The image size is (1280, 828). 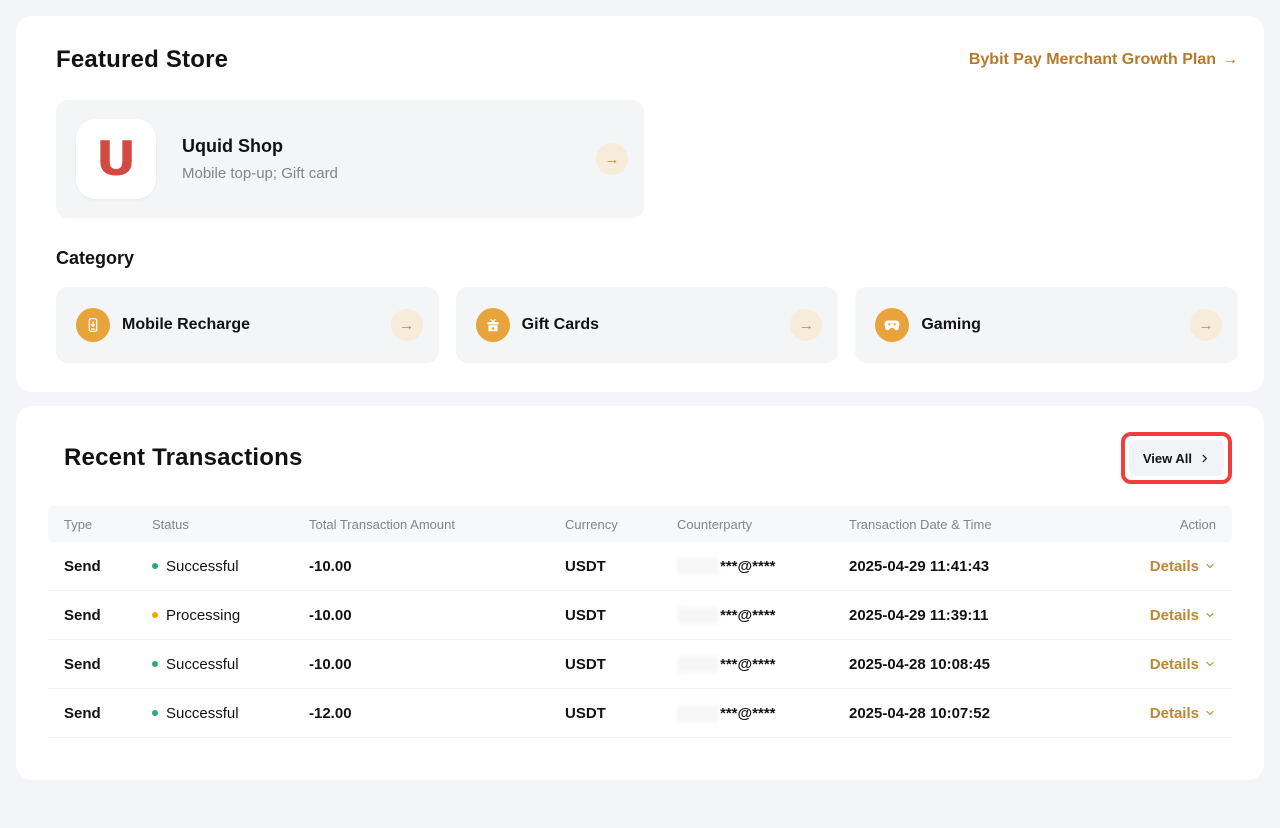 What do you see at coordinates (919, 615) in the screenshot?
I see `tx-datetime: 2025-04-29 11:39:11` at bounding box center [919, 615].